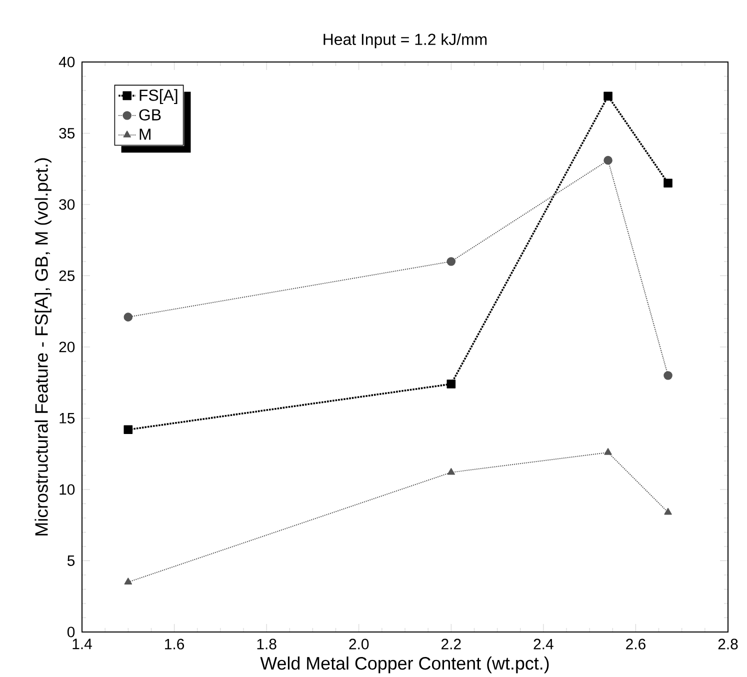 The image size is (747, 677). Describe the element at coordinates (43, 347) in the screenshot. I see `y-axis-title: Microstructural Feature - FS[A], GB, M (vol.pct.)` at that location.